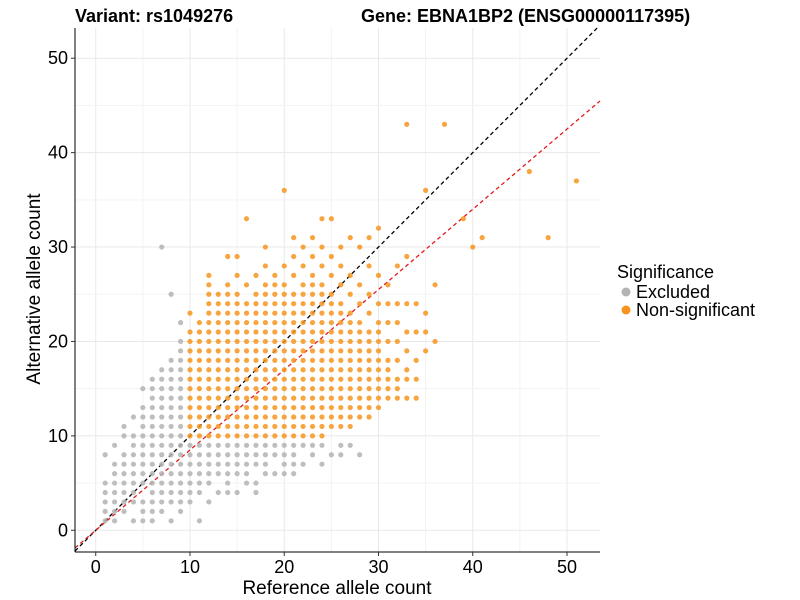 This screenshot has height=600, width=800. What do you see at coordinates (34, 289) in the screenshot?
I see `y-axis-title: Alternative allele count` at bounding box center [34, 289].